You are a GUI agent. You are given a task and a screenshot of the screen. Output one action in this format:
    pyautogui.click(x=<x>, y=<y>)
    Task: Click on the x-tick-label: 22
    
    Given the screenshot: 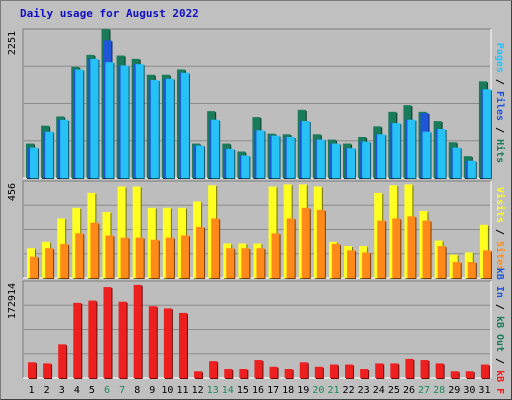 What is the action you would take?
    pyautogui.click(x=349, y=390)
    